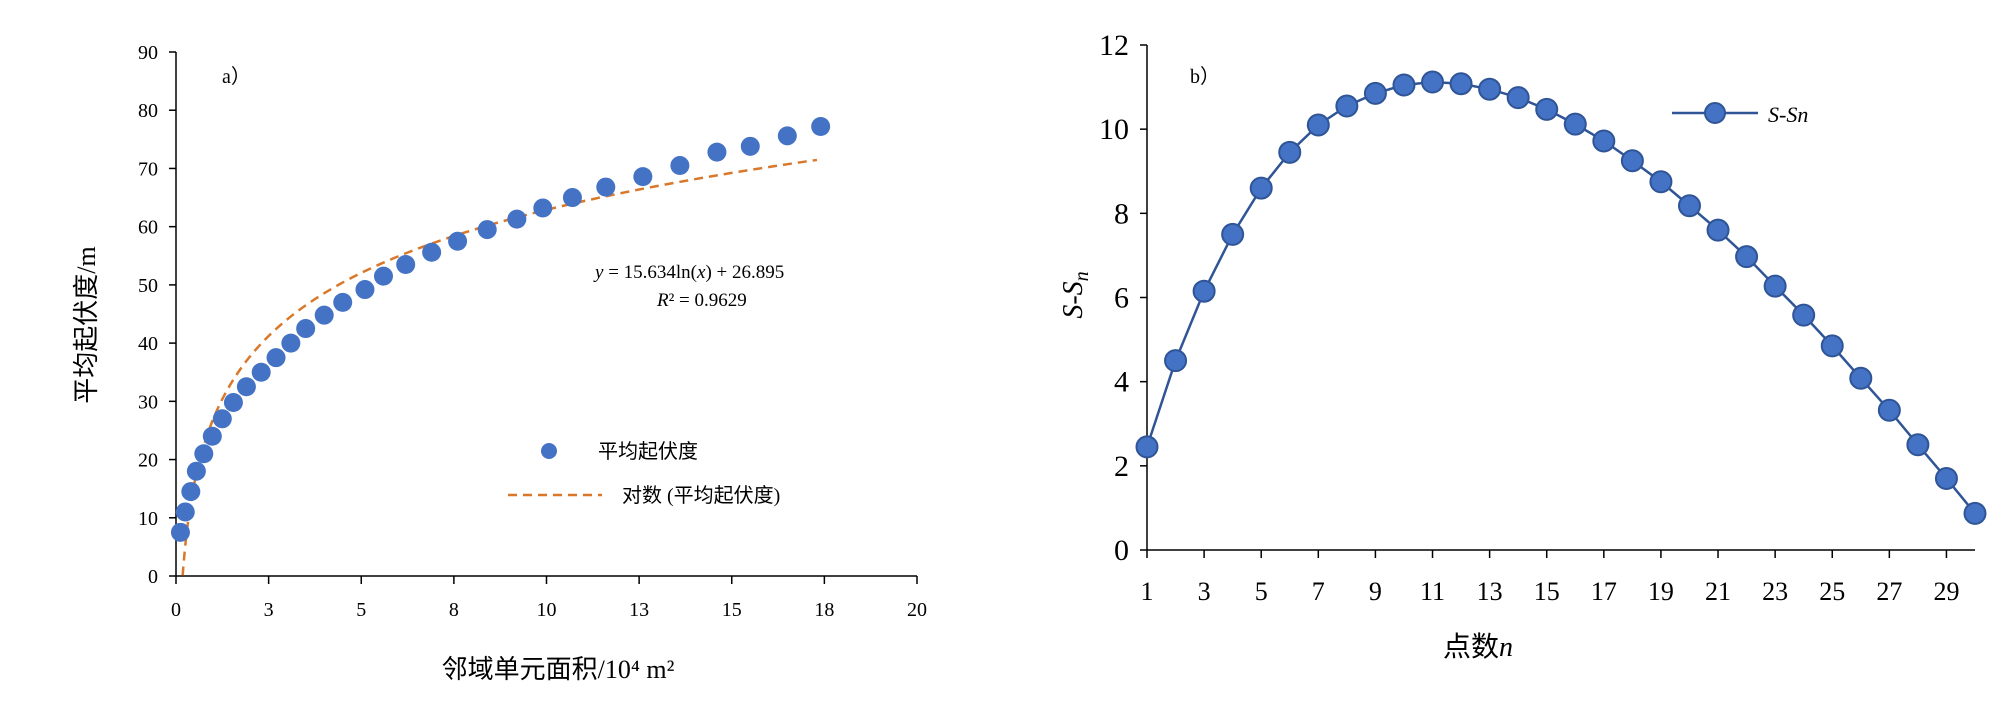 Image resolution: width=2008 pixels, height=713 pixels. Describe the element at coordinates (650, 272) in the screenshot. I see `equation-body: = 15.634ln(` at that location.